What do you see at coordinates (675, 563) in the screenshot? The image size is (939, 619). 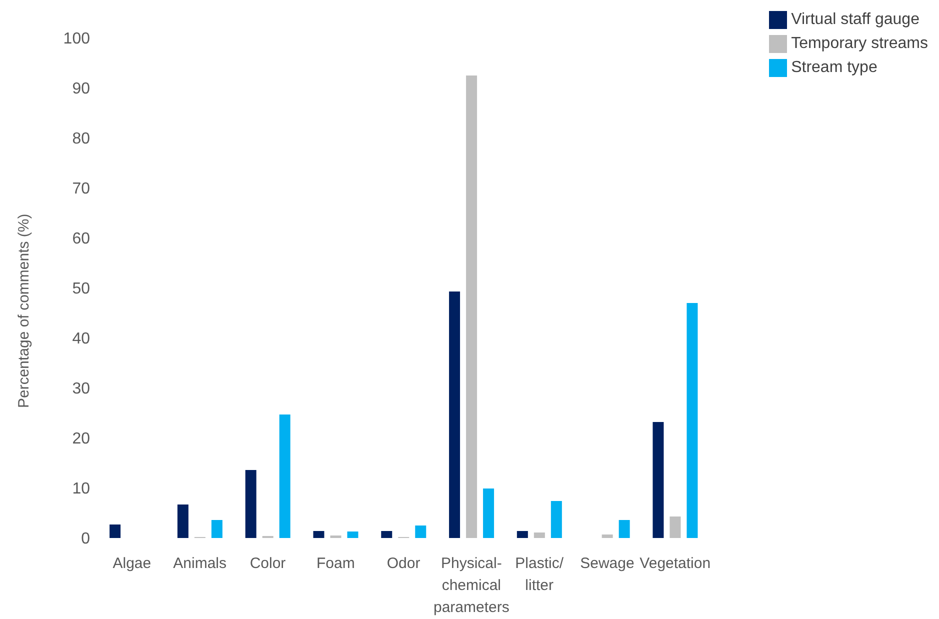 I see `x-tick-label: Vegetation` at bounding box center [675, 563].